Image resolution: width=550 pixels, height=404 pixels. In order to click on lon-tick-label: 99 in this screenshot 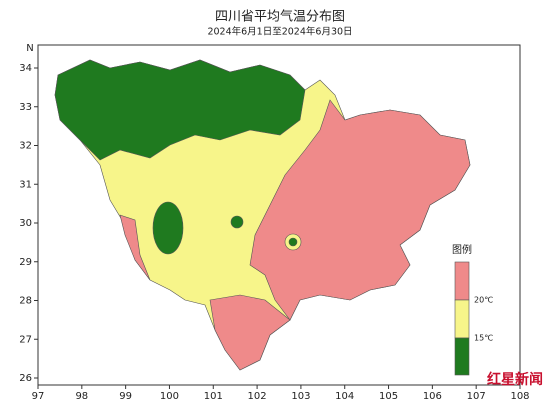, I will do `click(125, 396)`.